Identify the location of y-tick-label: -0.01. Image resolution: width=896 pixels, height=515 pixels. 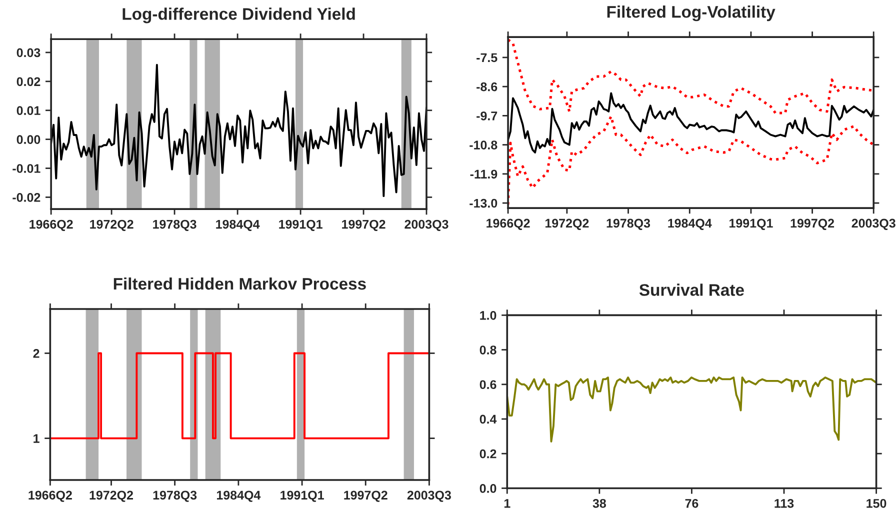
(26, 168).